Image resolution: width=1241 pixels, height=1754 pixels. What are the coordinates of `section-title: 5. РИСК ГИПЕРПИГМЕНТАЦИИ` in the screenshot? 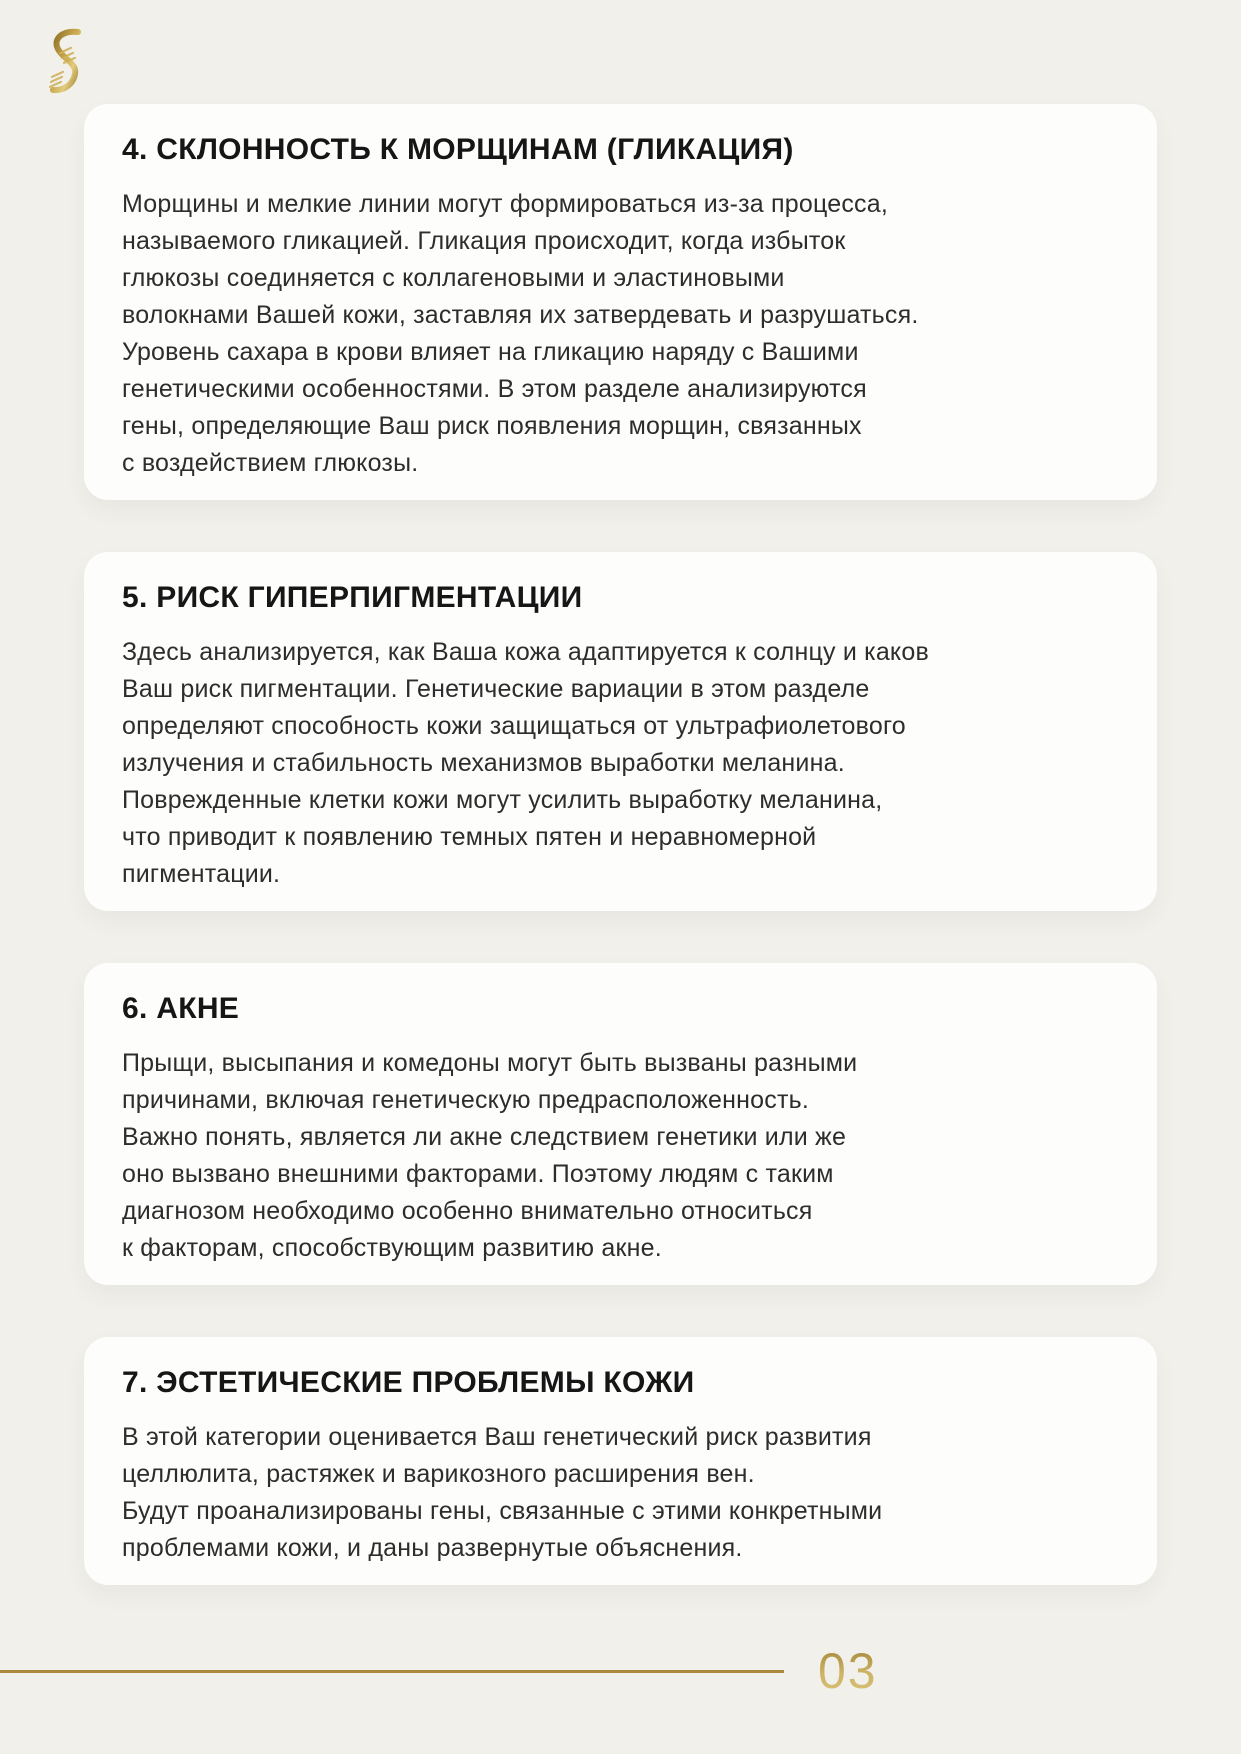 It's located at (352, 597).